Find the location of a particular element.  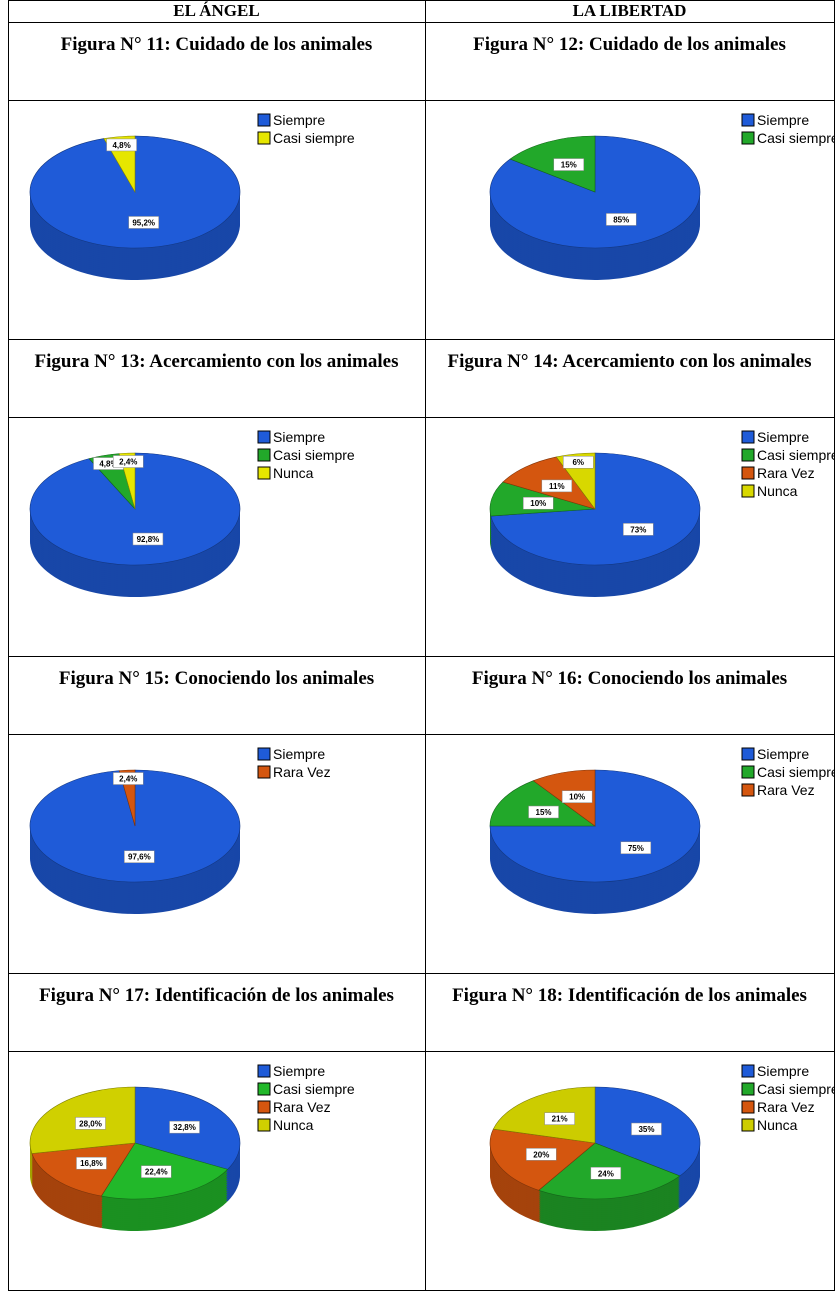

data-label: 21% is located at coordinates (560, 1119).